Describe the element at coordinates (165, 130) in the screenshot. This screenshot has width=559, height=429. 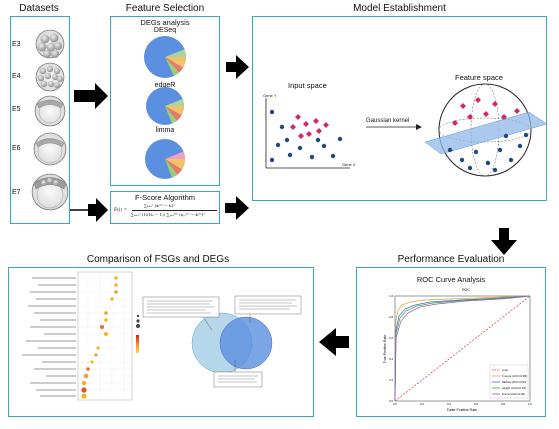
I see `method-label-limma: limma` at that location.